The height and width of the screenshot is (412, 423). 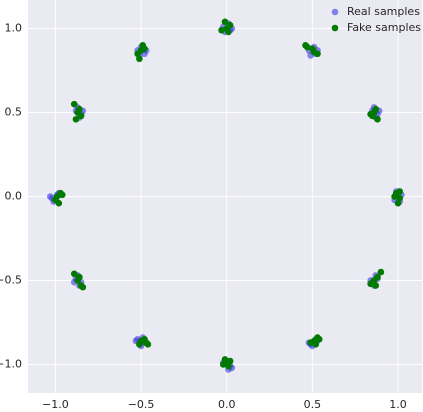 I want to click on x-tick-label: 0.0, so click(x=227, y=403).